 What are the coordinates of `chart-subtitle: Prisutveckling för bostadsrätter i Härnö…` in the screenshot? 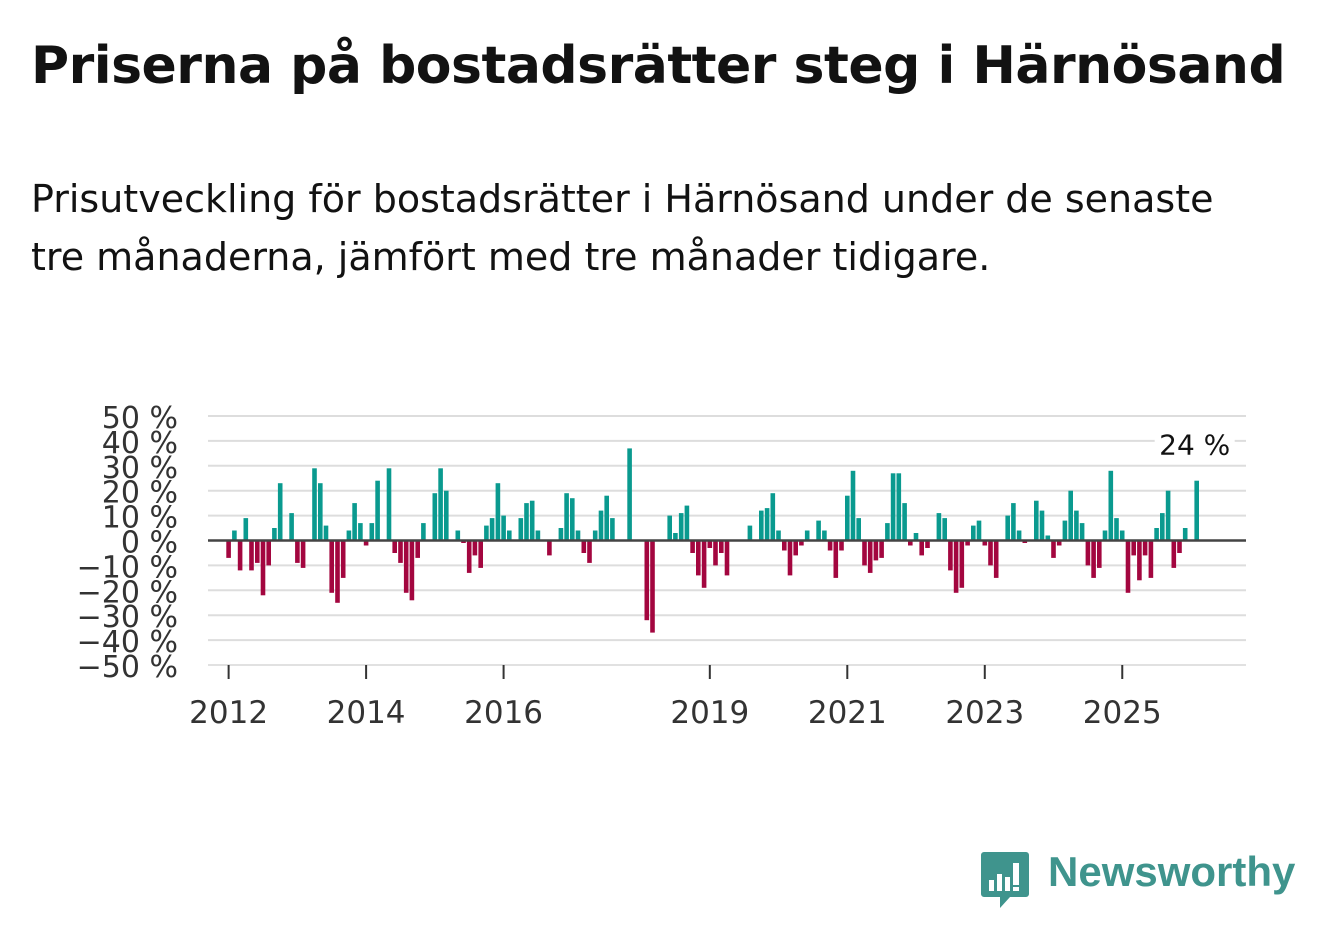 It's located at (622, 228).